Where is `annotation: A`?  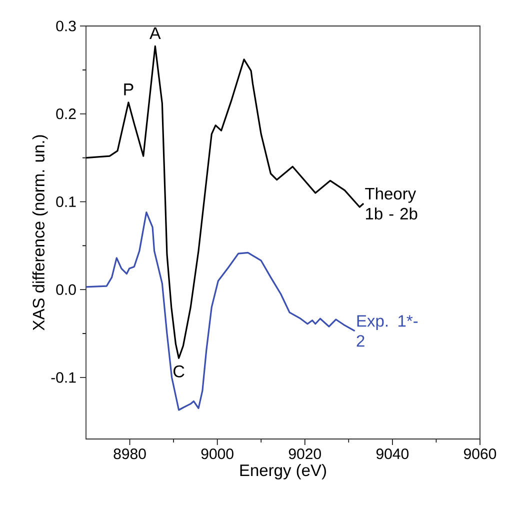
annotation: A is located at coordinates (155, 33).